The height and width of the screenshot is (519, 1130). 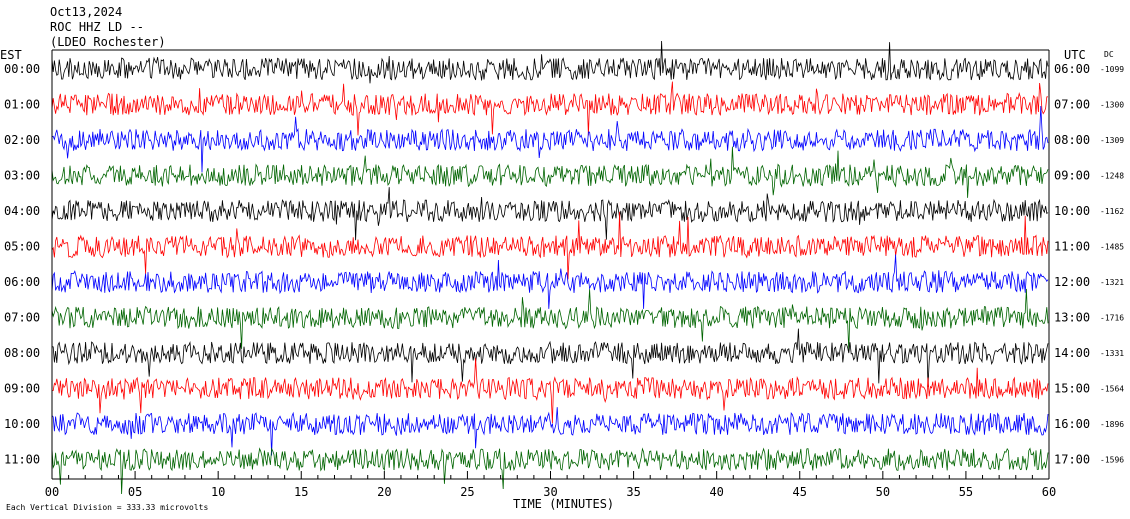 What do you see at coordinates (22, 105) in the screenshot?
I see `left-time-label: 01:00` at bounding box center [22, 105].